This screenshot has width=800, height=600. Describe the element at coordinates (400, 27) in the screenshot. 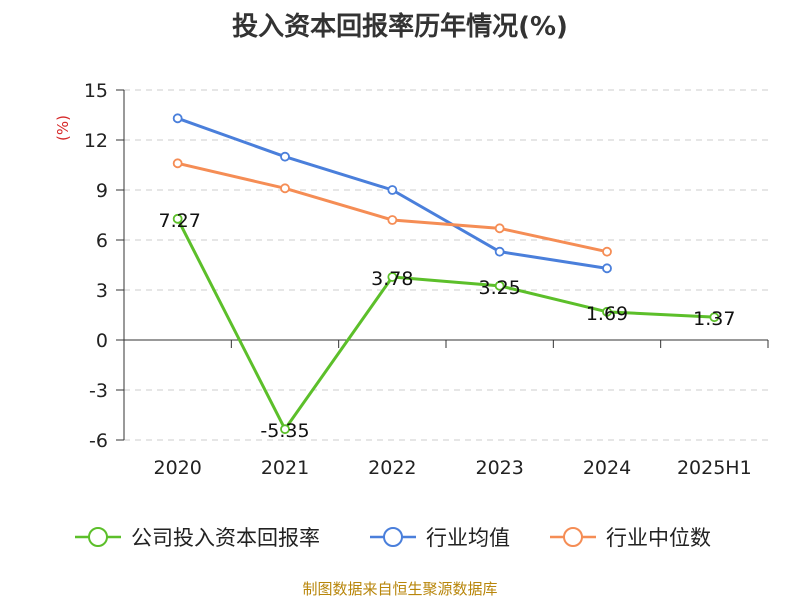

I see `chart-title: 投入资本回报率历年情况(%)` at that location.